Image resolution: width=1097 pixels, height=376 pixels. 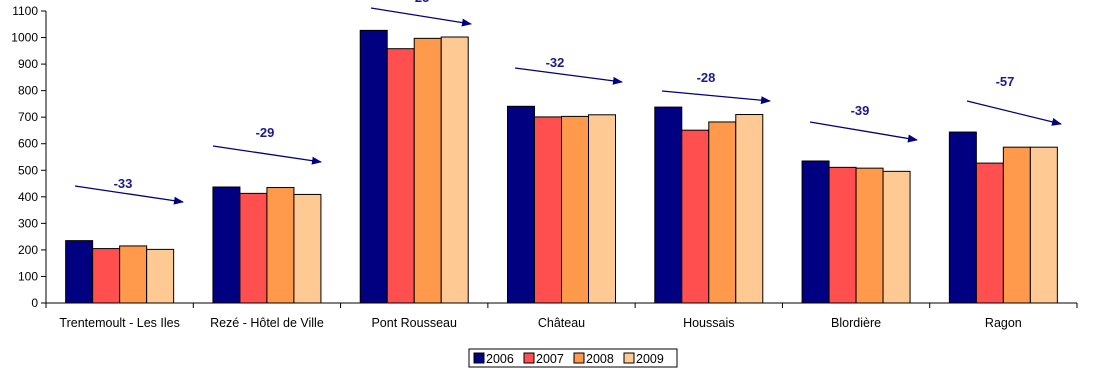 What do you see at coordinates (267, 323) in the screenshot?
I see `x-category-label: Rezé - Hôtel de Ville` at bounding box center [267, 323].